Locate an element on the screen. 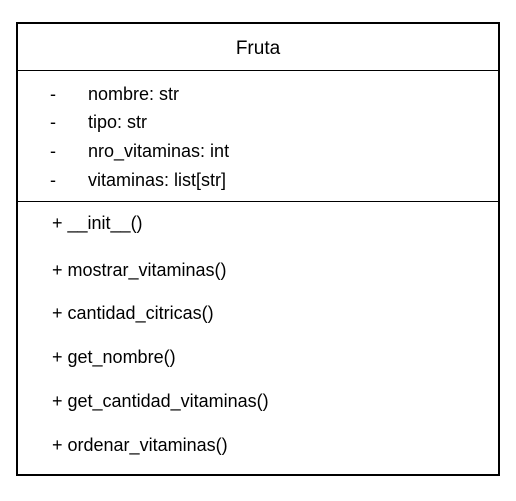 This screenshot has width=516, height=501. operation-row: + get_nombre() is located at coordinates (114, 357).